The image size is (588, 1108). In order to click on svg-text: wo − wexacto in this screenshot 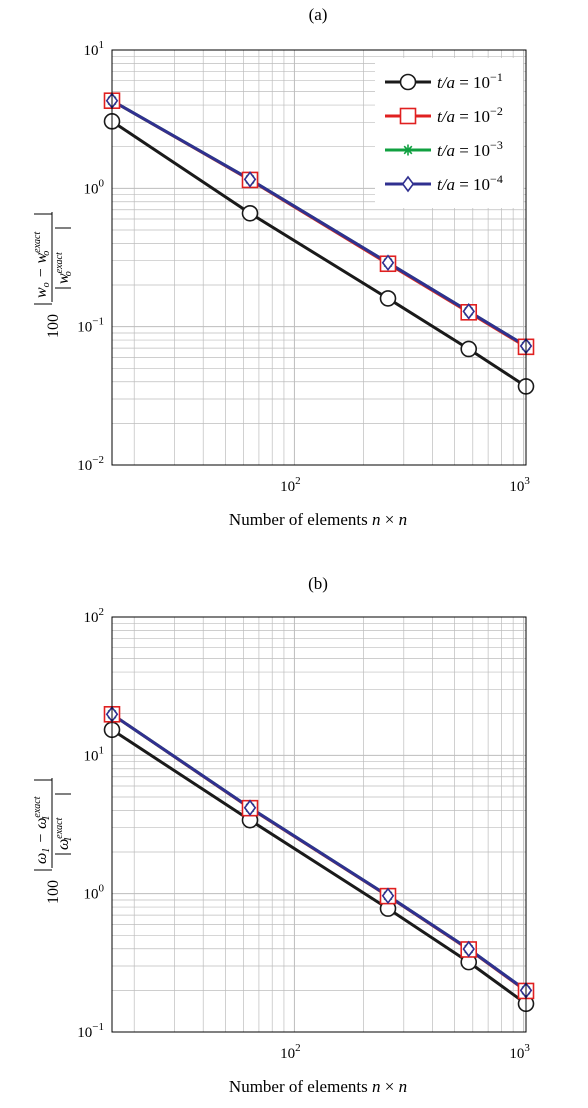, I will do `click(42, 265)`.